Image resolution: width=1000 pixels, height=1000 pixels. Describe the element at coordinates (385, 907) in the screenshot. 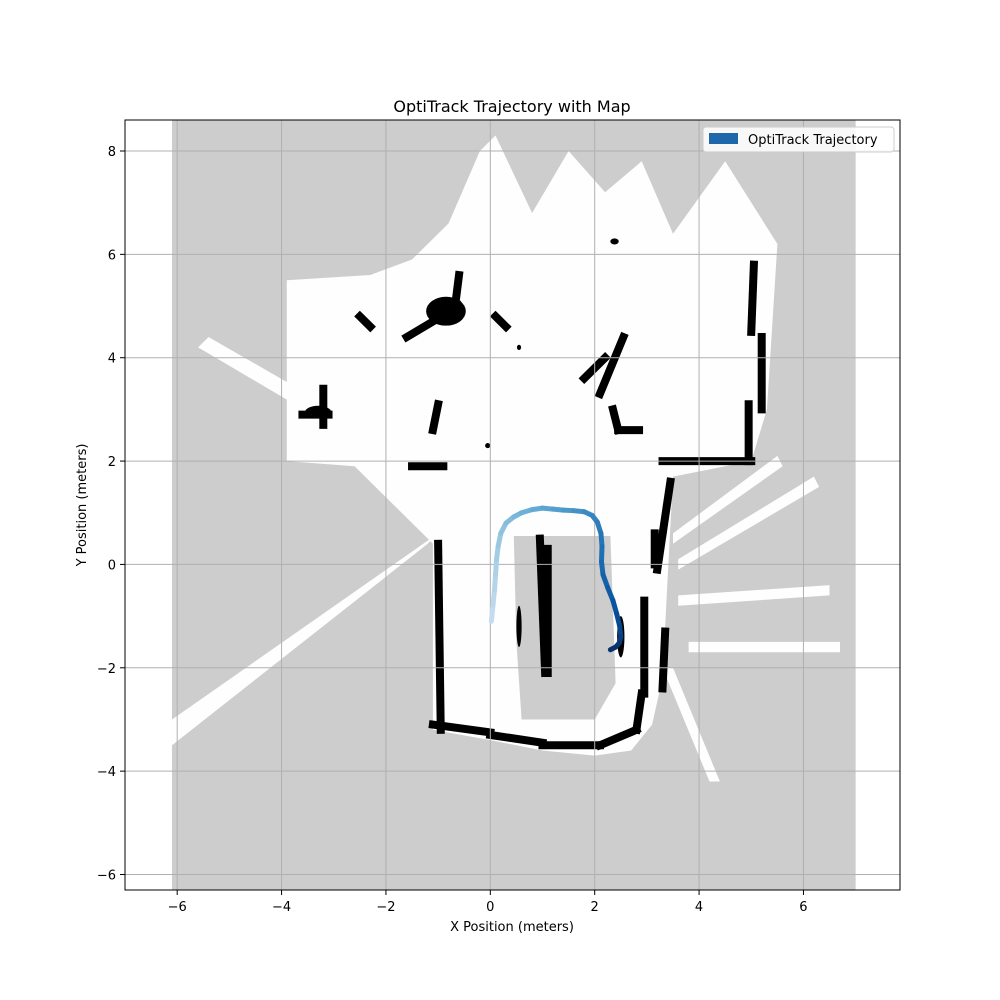

I see `x-tick-label: −2` at that location.